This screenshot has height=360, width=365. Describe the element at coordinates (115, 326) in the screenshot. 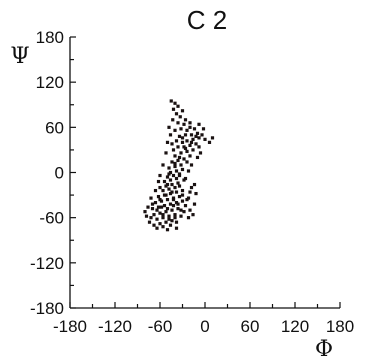

I see `x-tick-label: -120` at that location.